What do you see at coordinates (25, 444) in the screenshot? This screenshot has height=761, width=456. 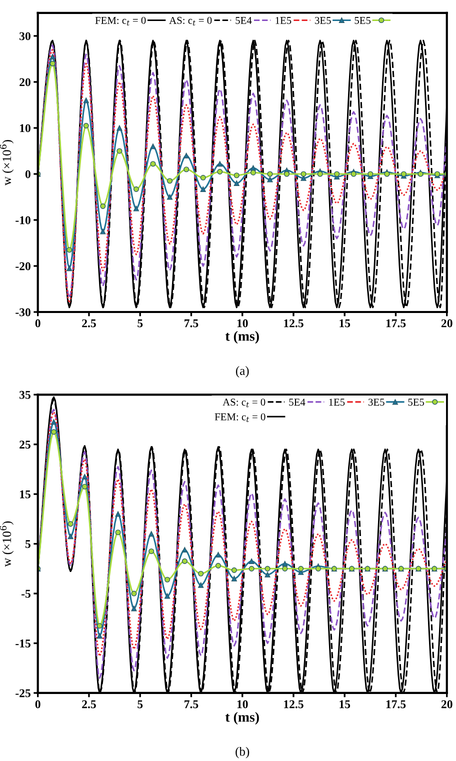 I see `y-tick-label: 25` at bounding box center [25, 444].